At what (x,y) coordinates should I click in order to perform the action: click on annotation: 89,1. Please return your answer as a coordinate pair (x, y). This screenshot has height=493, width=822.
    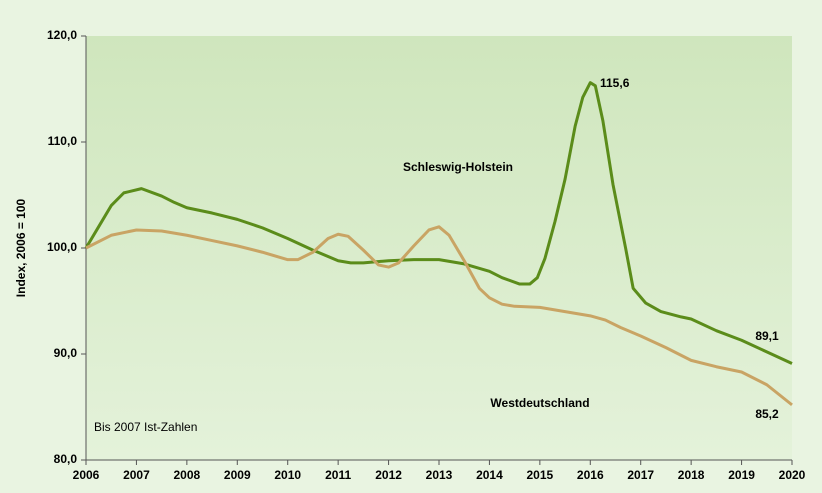
    Looking at the image, I should click on (767, 336).